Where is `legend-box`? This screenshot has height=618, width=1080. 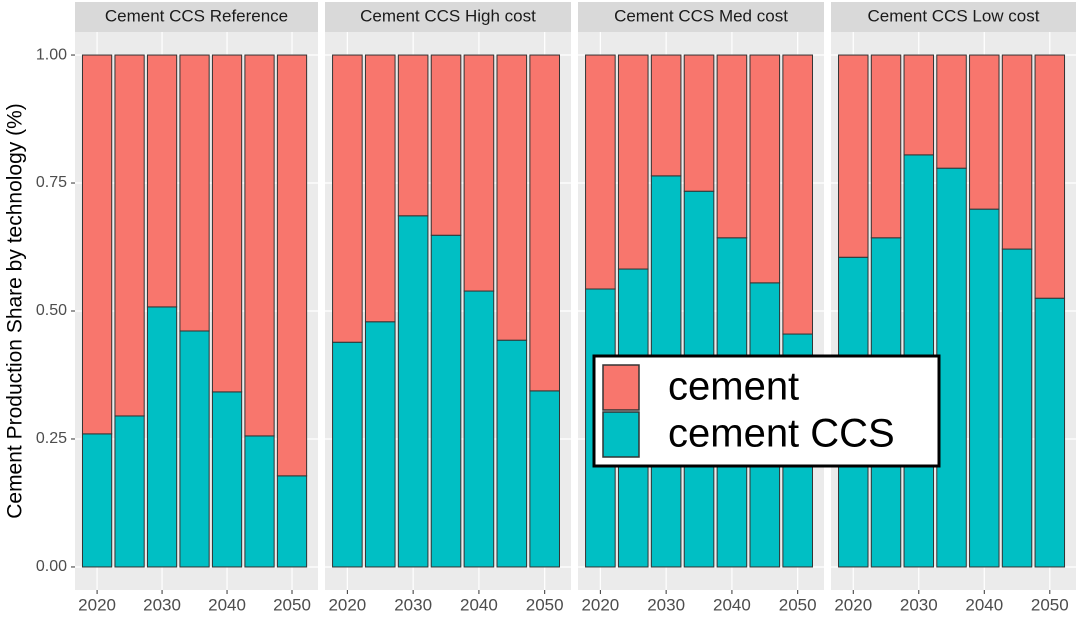
legend-box is located at coordinates (766, 411).